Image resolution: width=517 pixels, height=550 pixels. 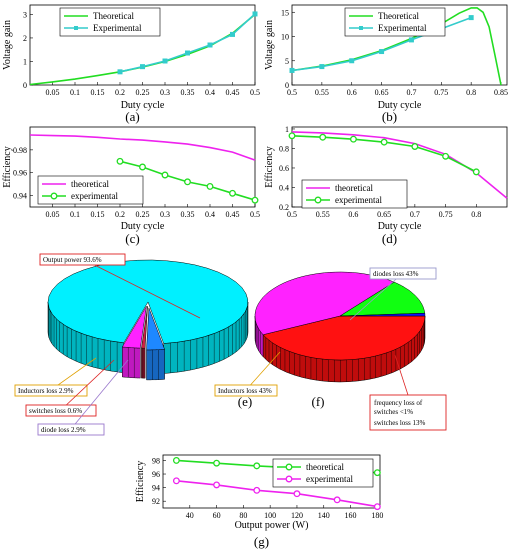 I want to click on panel-label: (f), so click(x=318, y=401).